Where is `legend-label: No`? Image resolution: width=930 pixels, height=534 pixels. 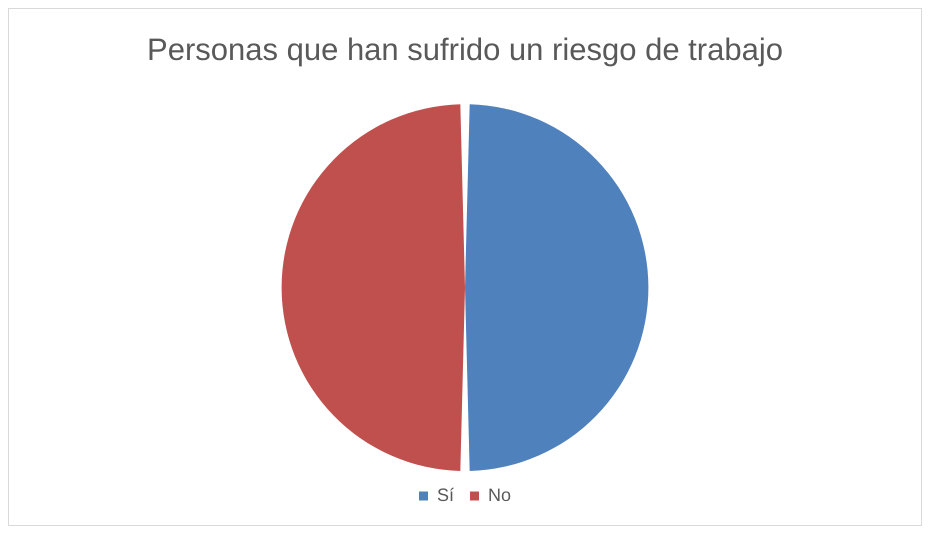
legend-label: No is located at coordinates (500, 494).